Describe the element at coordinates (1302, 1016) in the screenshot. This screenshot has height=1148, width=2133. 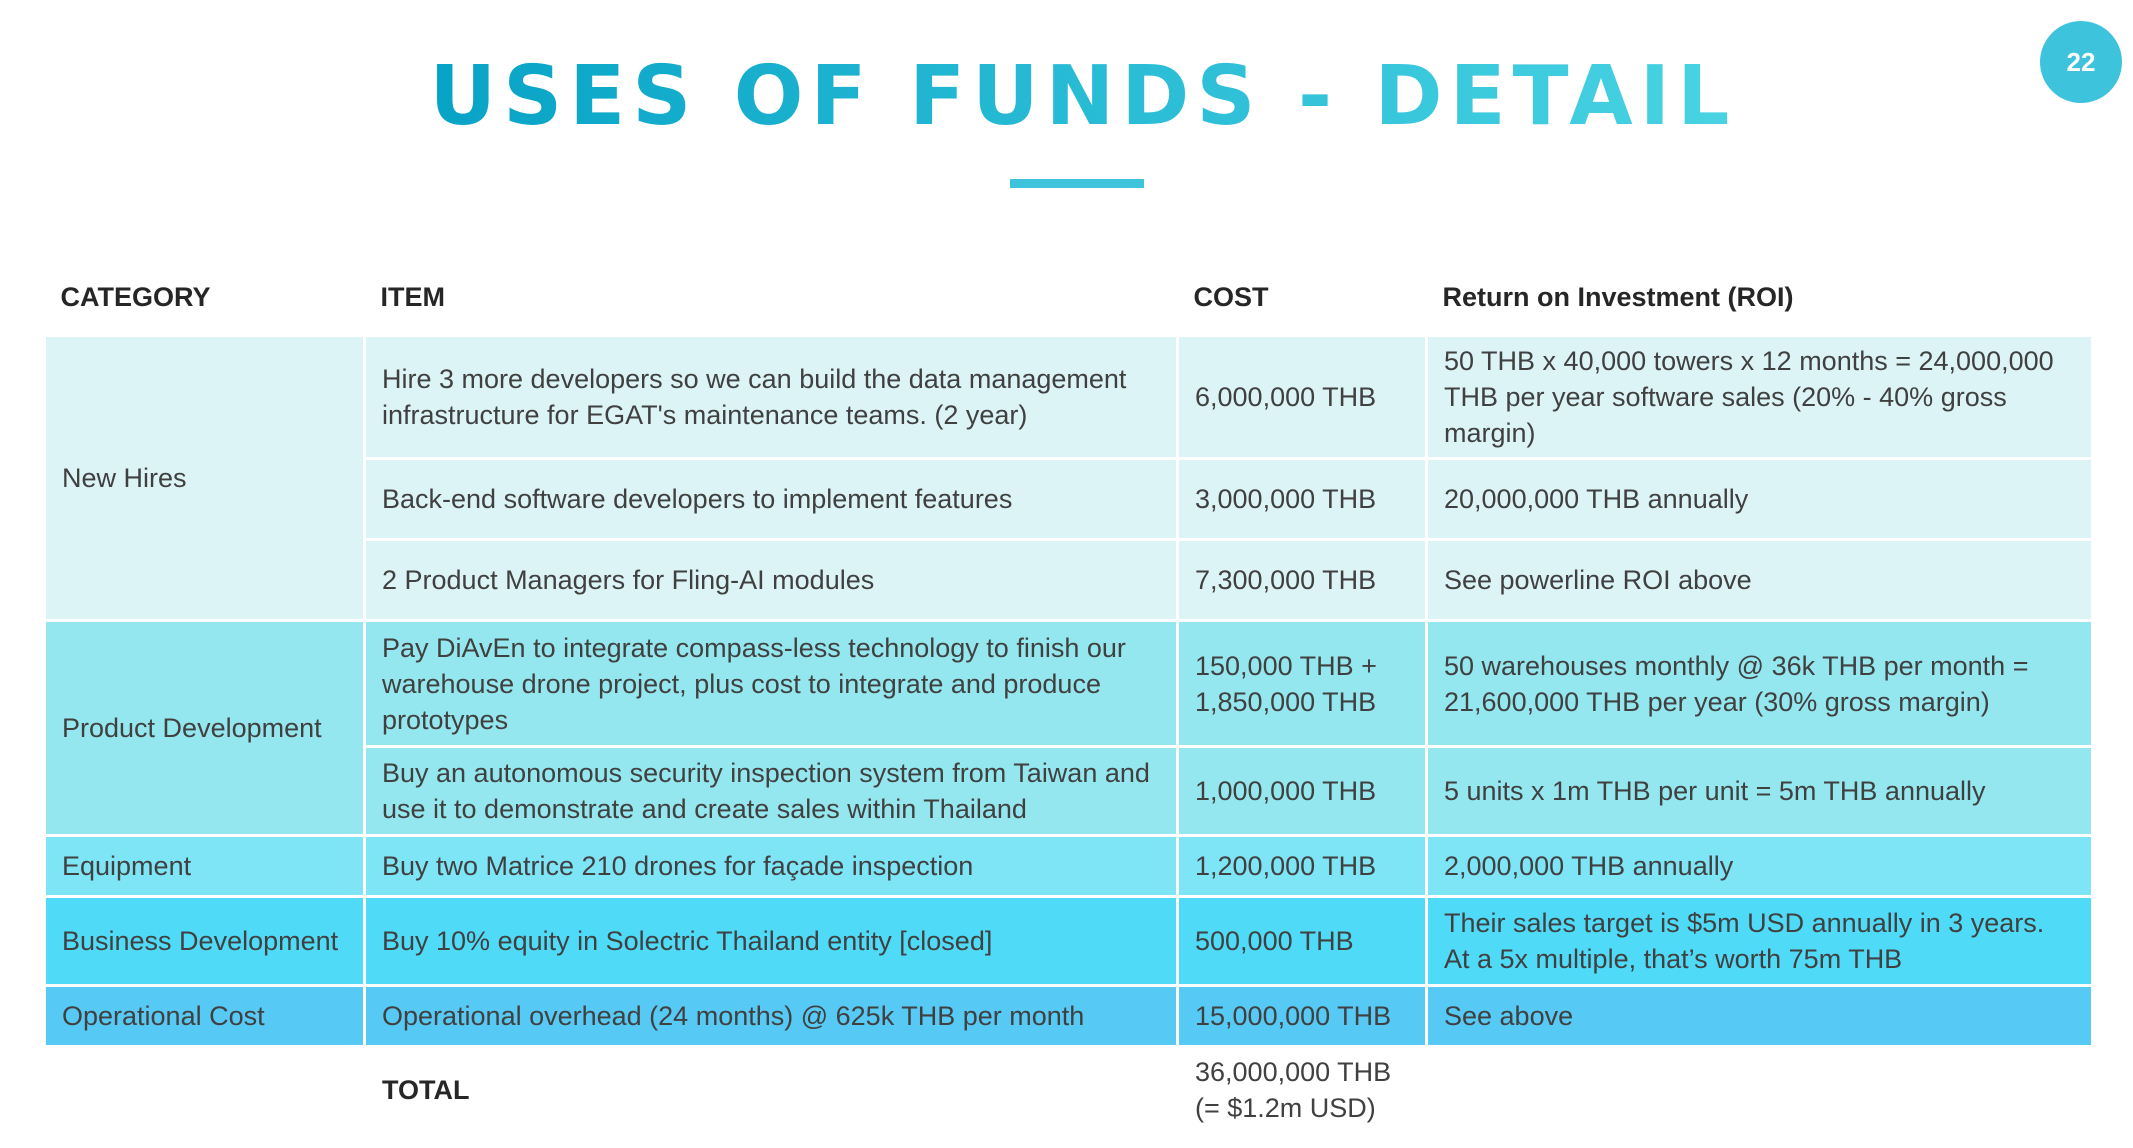
I see `cost-cell: 15,000,000 THB` at that location.